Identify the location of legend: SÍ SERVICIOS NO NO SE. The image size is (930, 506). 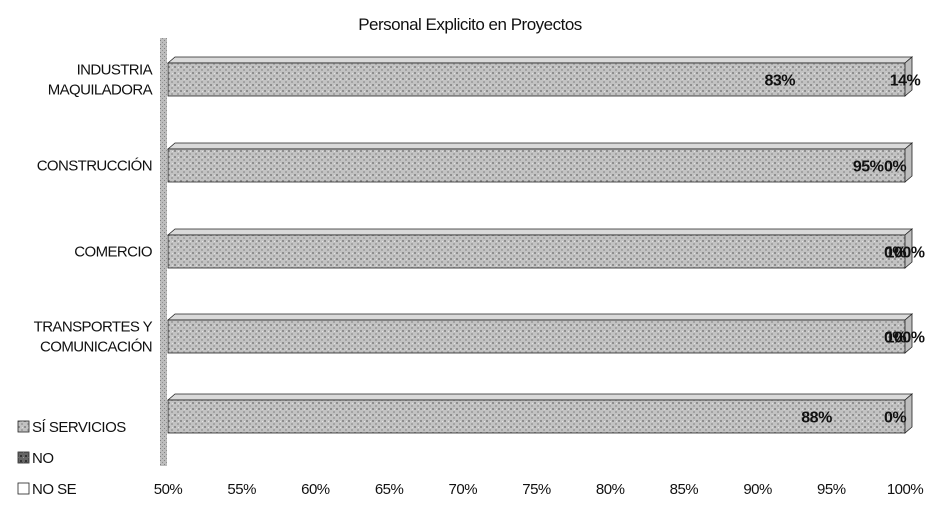
(72, 458).